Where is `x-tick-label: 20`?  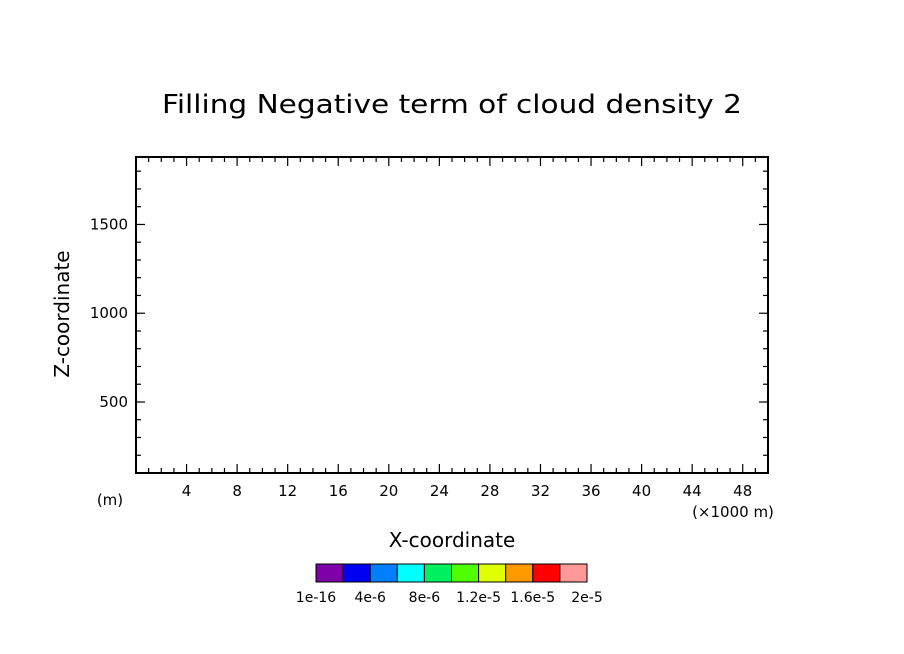 x-tick-label: 20 is located at coordinates (388, 491).